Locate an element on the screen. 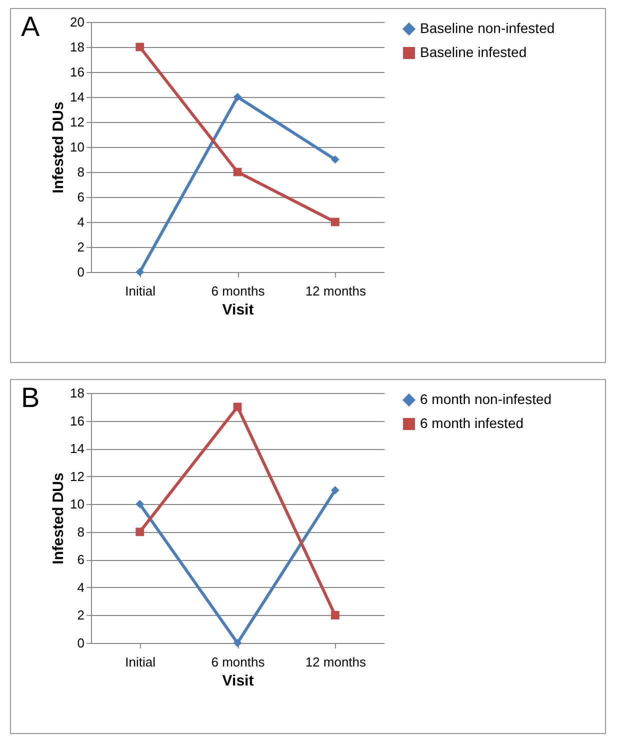 Image resolution: width=619 pixels, height=744 pixels. chart-title: B is located at coordinates (30, 397).